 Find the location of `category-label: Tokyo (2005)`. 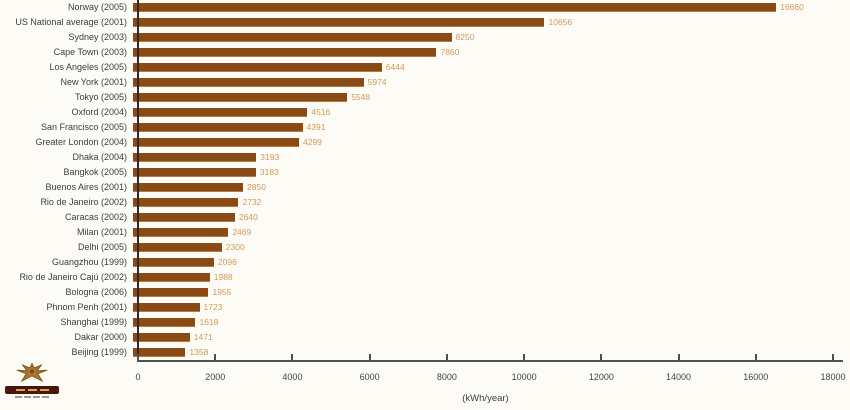

category-label: Tokyo (2005) is located at coordinates (100, 97).